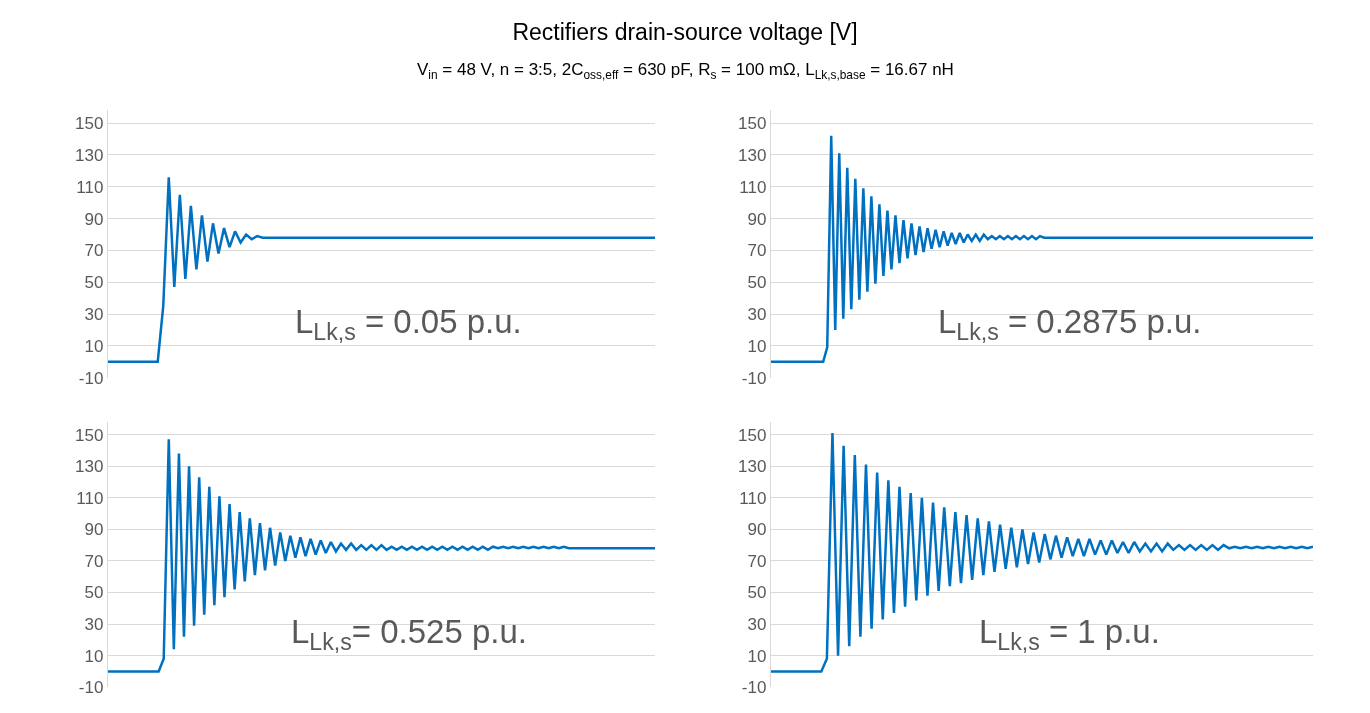 This screenshot has width=1370, height=713. I want to click on annotation: L$_{Lk,s}$ = 0.2875 p.u., so click(1070, 324).